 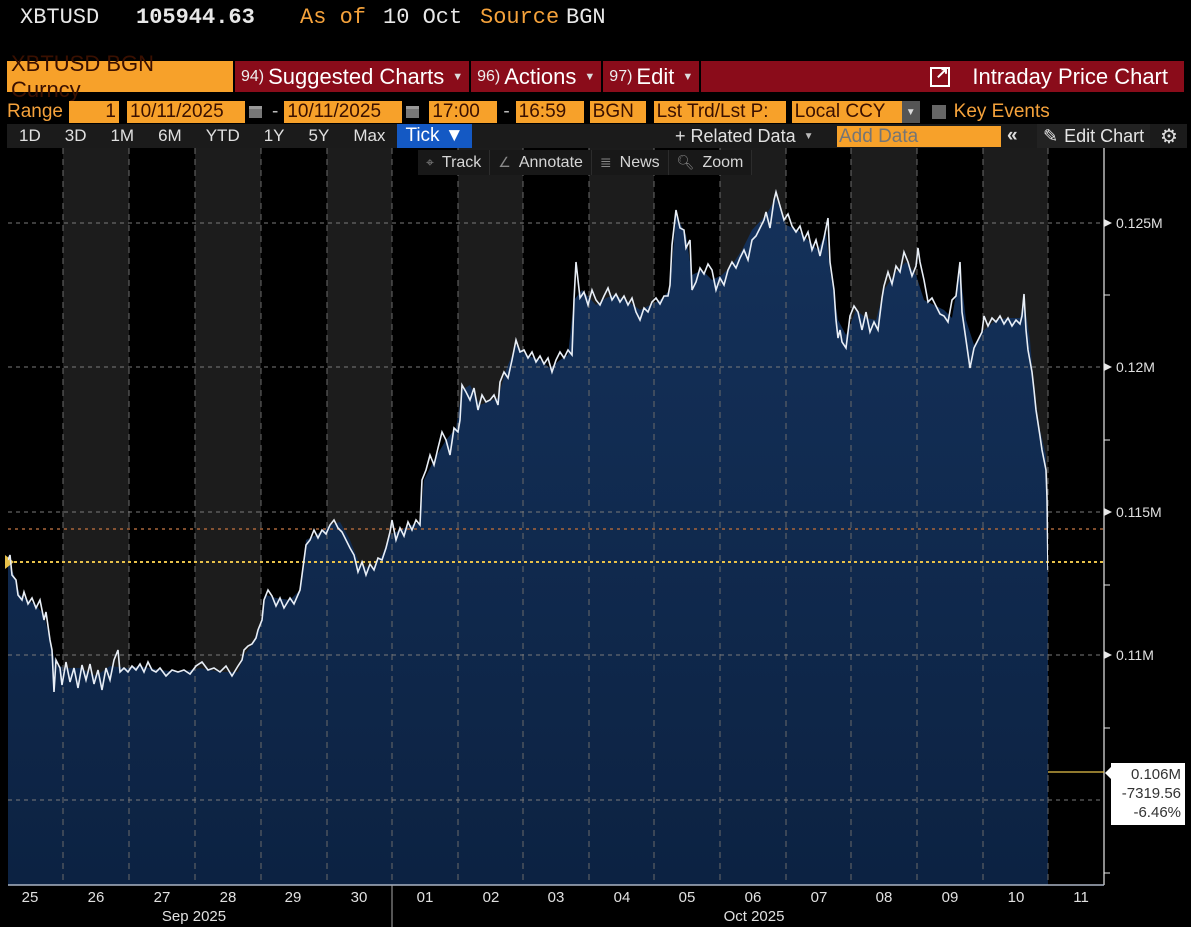 I want to click on edit-chart-button: ✎ Edit Chart, so click(x=1094, y=136).